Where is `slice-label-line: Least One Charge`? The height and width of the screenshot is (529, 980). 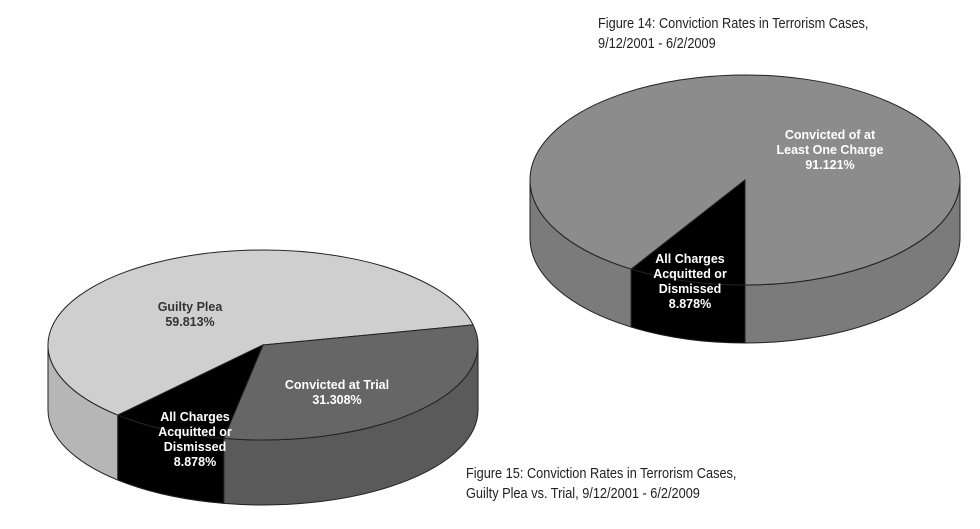
slice-label-line: Least One Charge is located at coordinates (830, 150).